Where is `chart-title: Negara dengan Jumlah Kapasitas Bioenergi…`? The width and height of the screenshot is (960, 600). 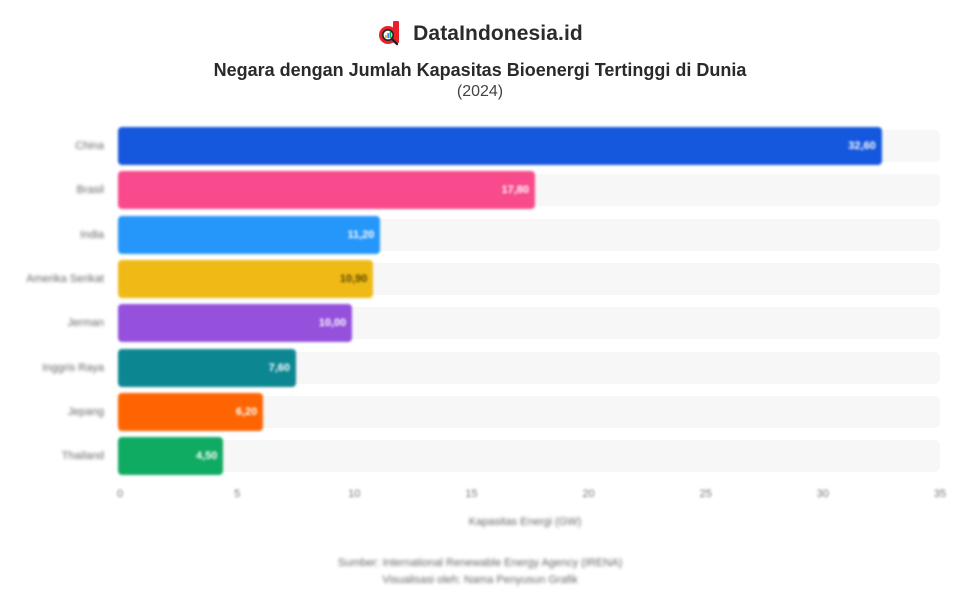
chart-title: Negara dengan Jumlah Kapasitas Bioenergi… is located at coordinates (480, 70).